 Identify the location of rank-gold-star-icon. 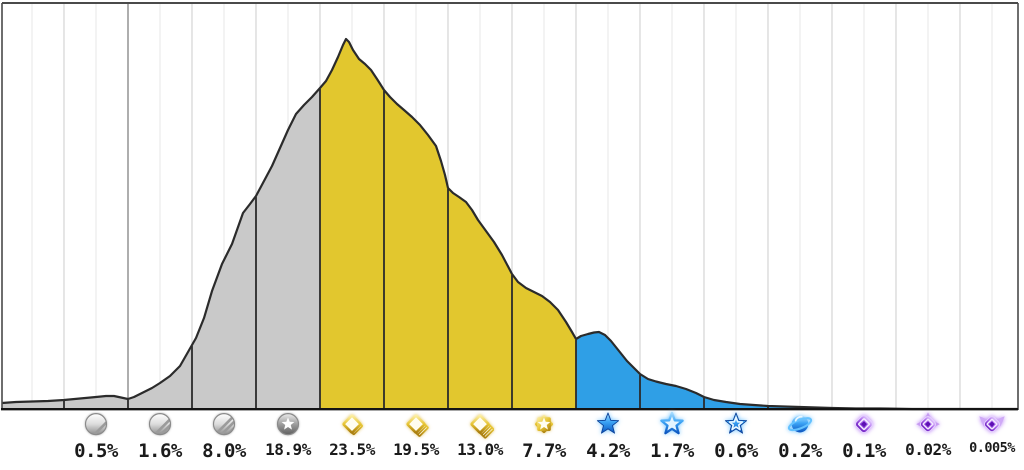
(544, 425).